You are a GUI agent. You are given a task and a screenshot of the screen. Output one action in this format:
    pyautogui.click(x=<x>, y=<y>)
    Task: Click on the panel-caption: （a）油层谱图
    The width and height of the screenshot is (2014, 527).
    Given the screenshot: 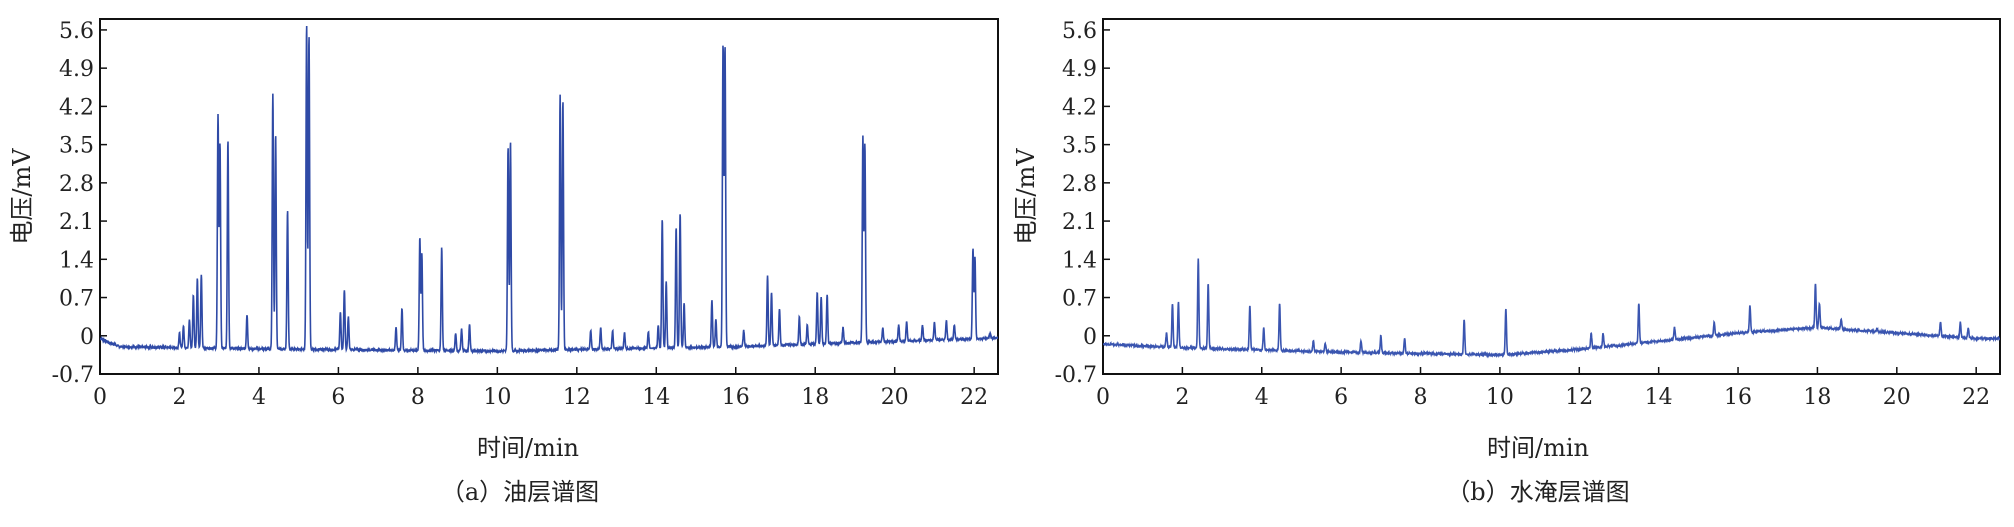 What is the action you would take?
    pyautogui.click(x=520, y=492)
    